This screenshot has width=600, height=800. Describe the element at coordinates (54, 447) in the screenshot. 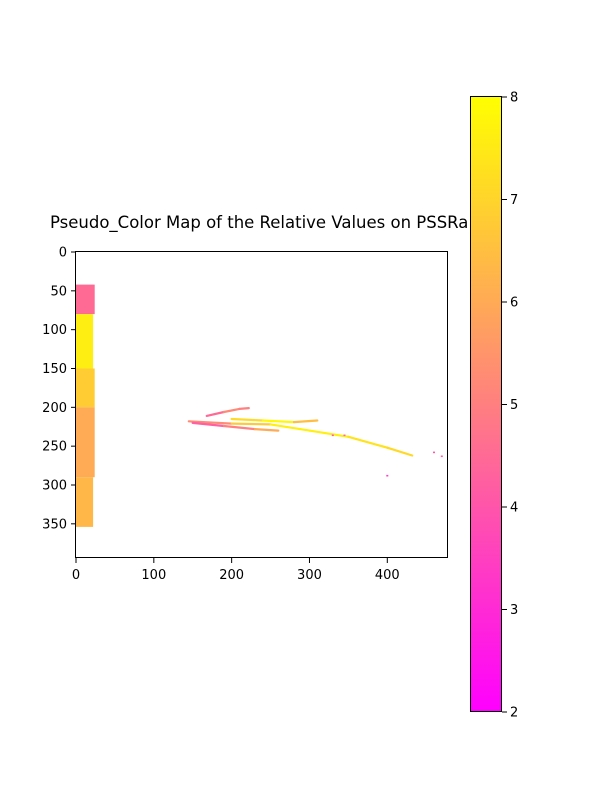

I see `y-tick-label-250: 250` at that location.